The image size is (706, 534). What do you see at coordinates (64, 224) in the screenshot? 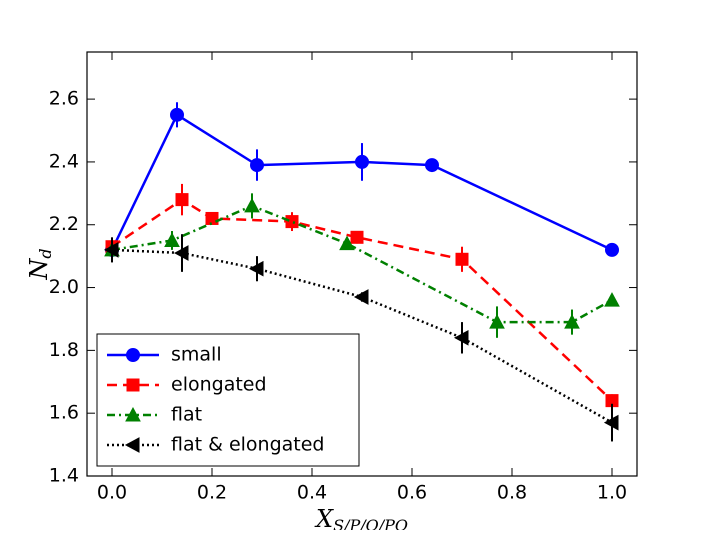
I see `y-tick-label: 2.2` at bounding box center [64, 224].